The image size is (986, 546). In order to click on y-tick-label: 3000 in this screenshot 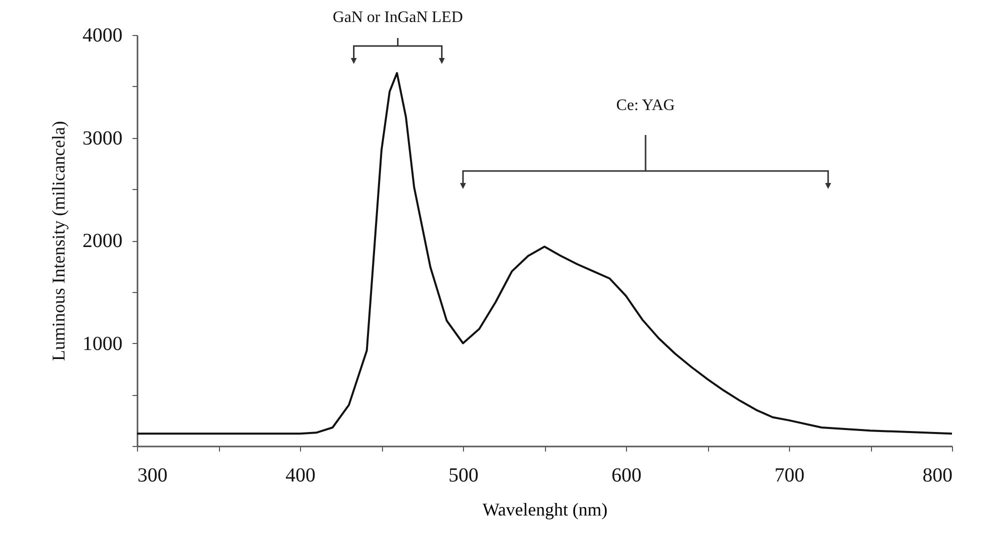, I will do `click(102, 138)`.